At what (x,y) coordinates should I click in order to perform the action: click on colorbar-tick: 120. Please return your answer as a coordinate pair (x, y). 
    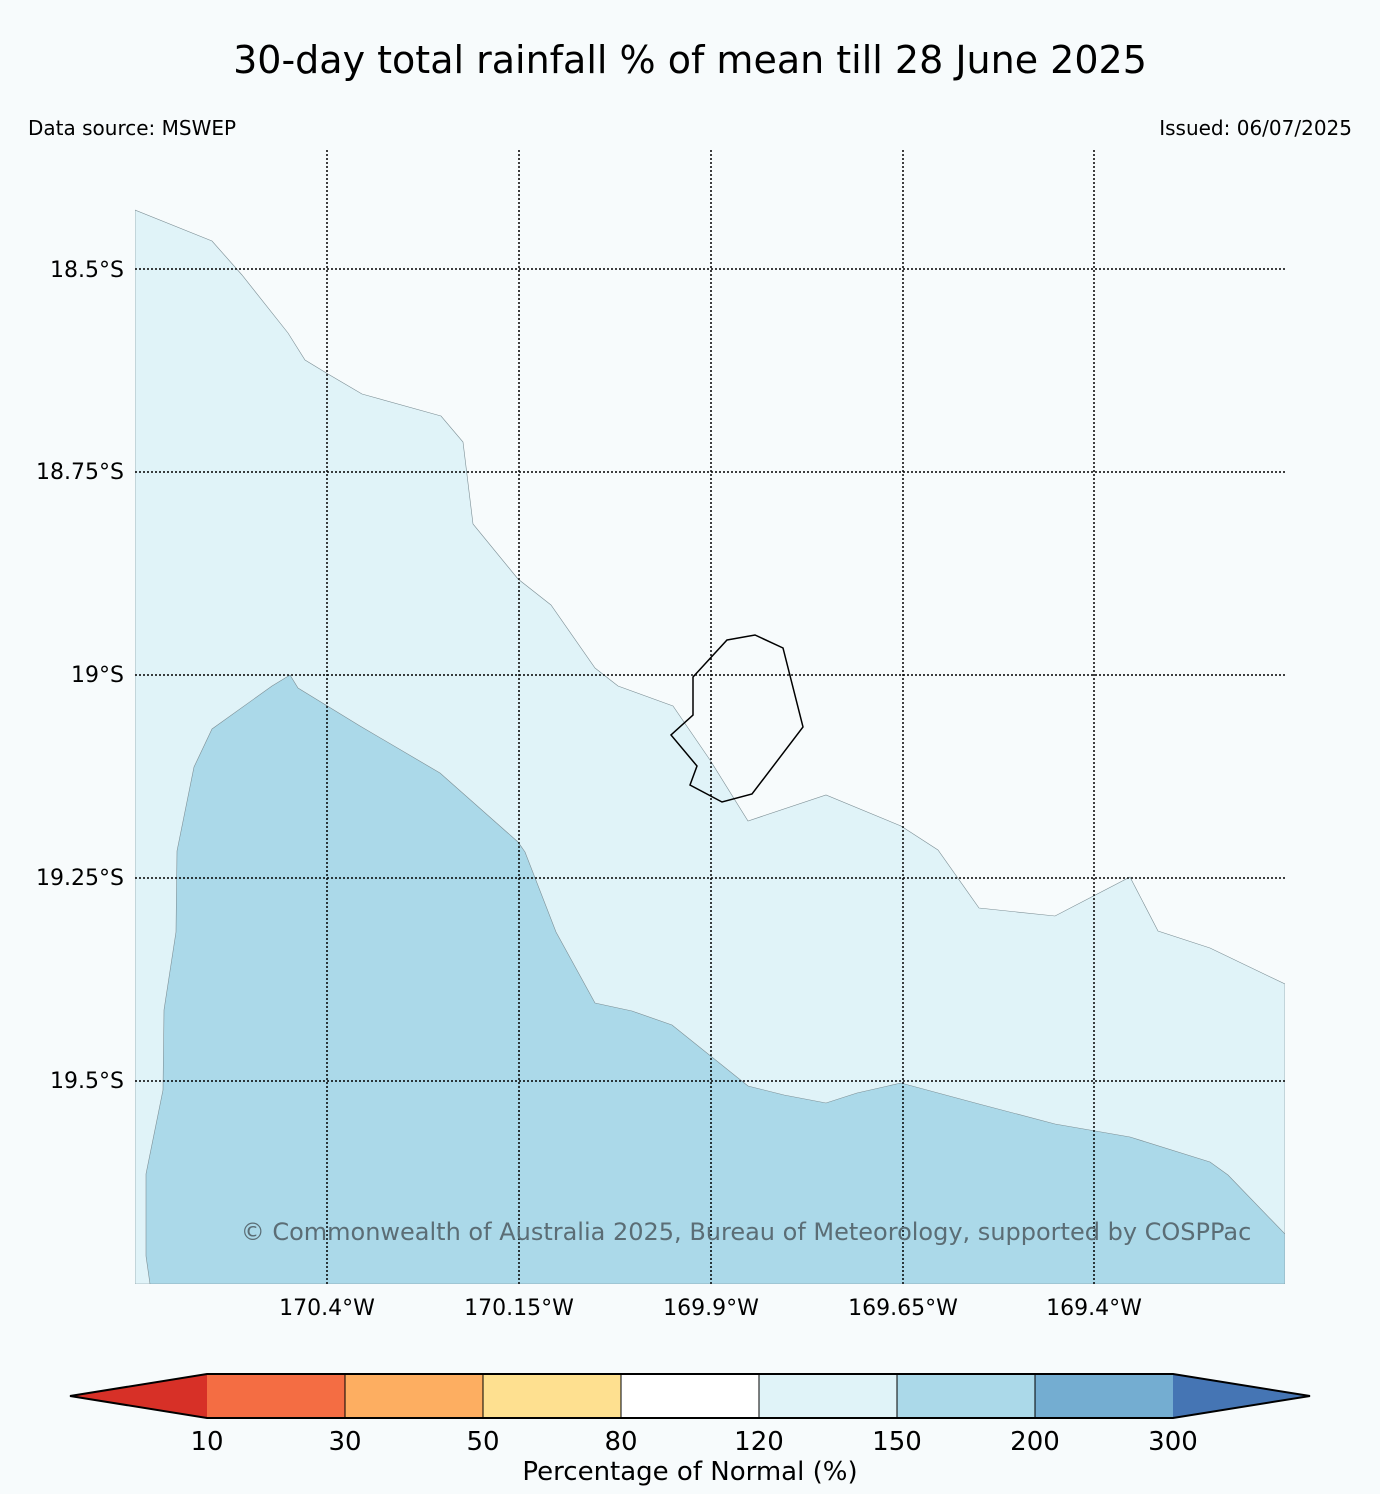
    Looking at the image, I should click on (759, 1442).